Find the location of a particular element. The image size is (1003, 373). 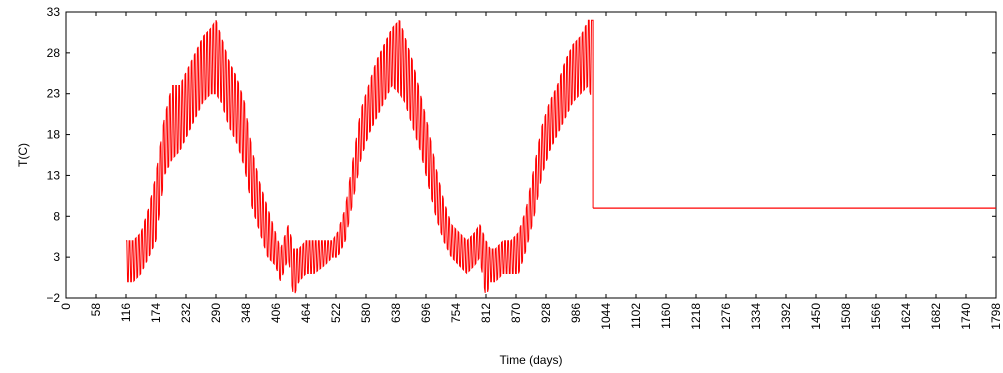

x-tick-label: 1334 is located at coordinates (756, 316).